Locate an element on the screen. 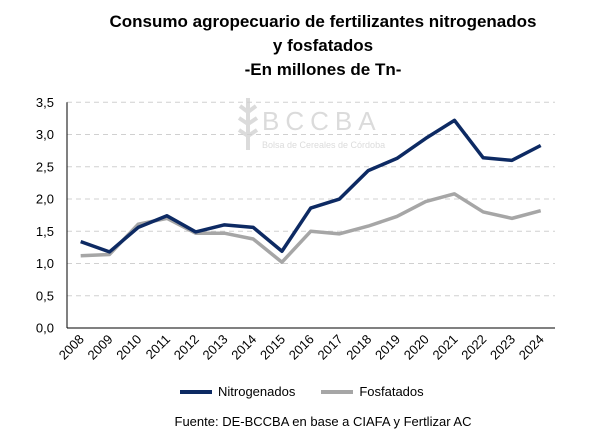 The height and width of the screenshot is (435, 602). y-tick-label: 1,0 is located at coordinates (45, 263).